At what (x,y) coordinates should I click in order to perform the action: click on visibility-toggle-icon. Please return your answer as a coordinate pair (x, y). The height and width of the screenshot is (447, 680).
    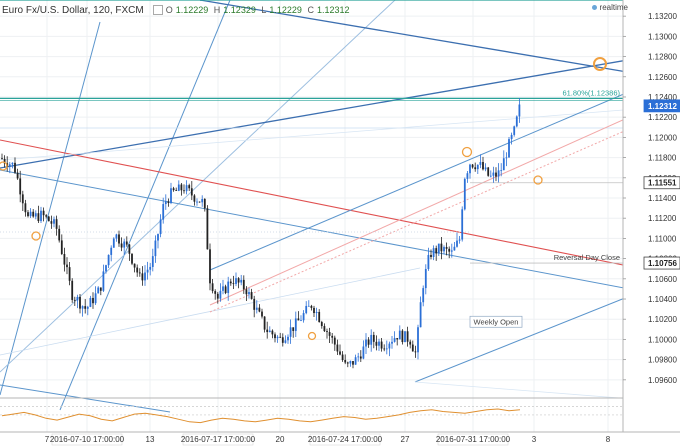
    Looking at the image, I should click on (157, 10).